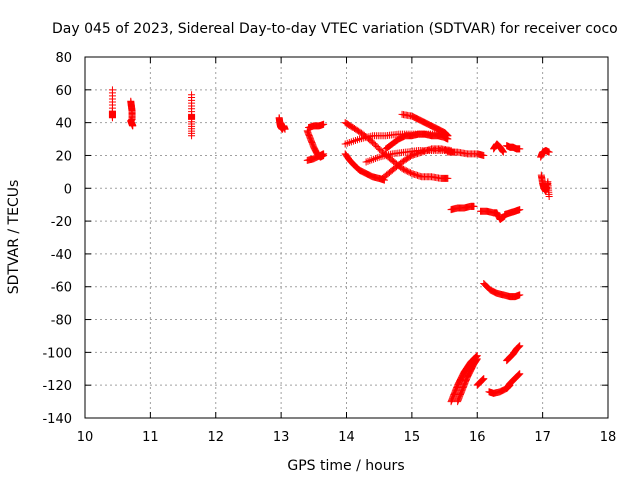  I want to click on y-tick-label: -120, so click(57, 386).